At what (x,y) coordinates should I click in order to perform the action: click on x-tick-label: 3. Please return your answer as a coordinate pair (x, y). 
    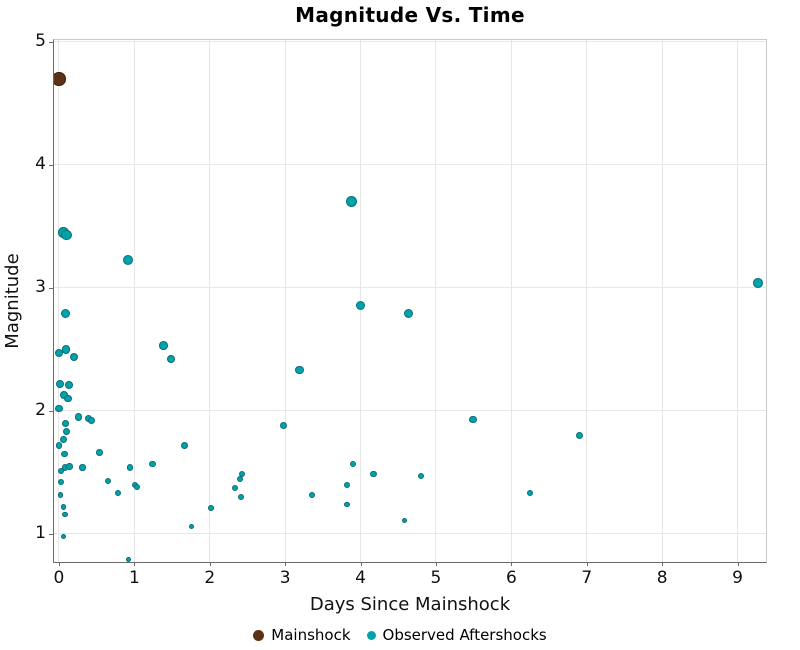
    Looking at the image, I should click on (285, 578).